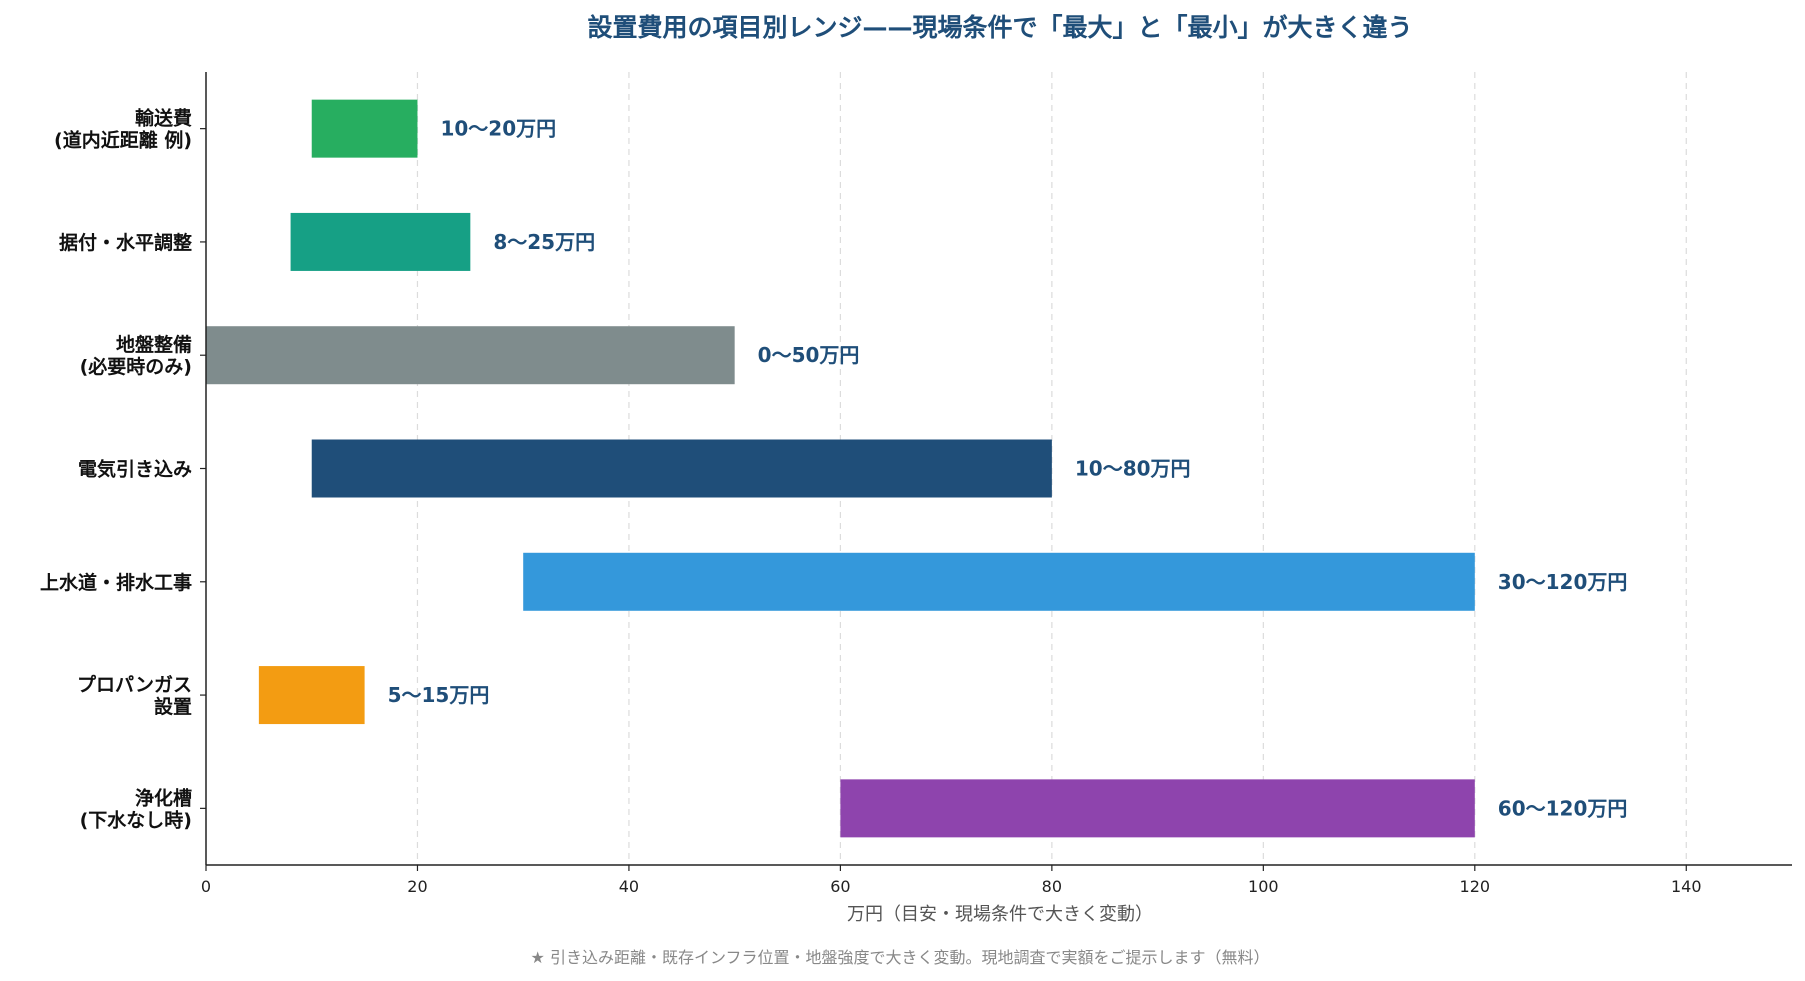 This screenshot has width=1805, height=981. I want to click on x-tick-label: 120, so click(1475, 886).